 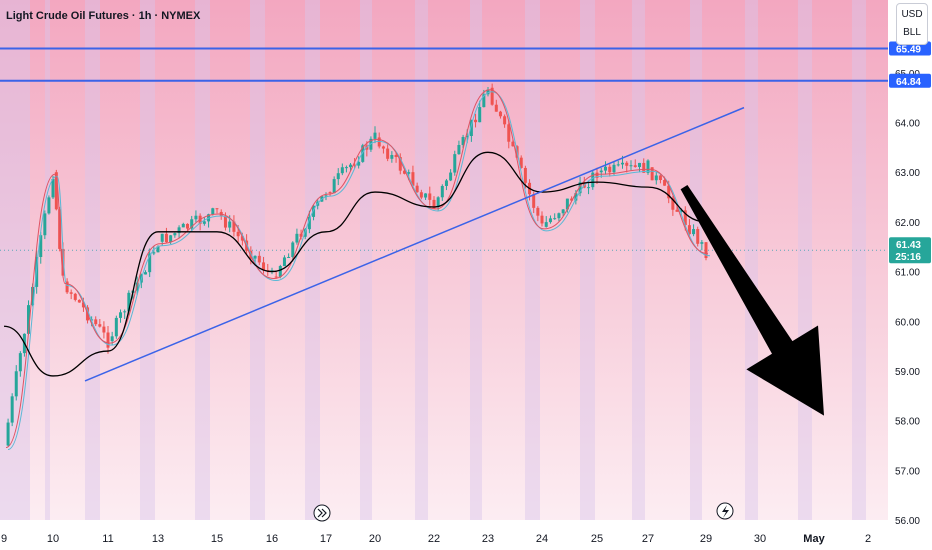 What do you see at coordinates (434, 539) in the screenshot?
I see `x-tick-label: 22` at bounding box center [434, 539].